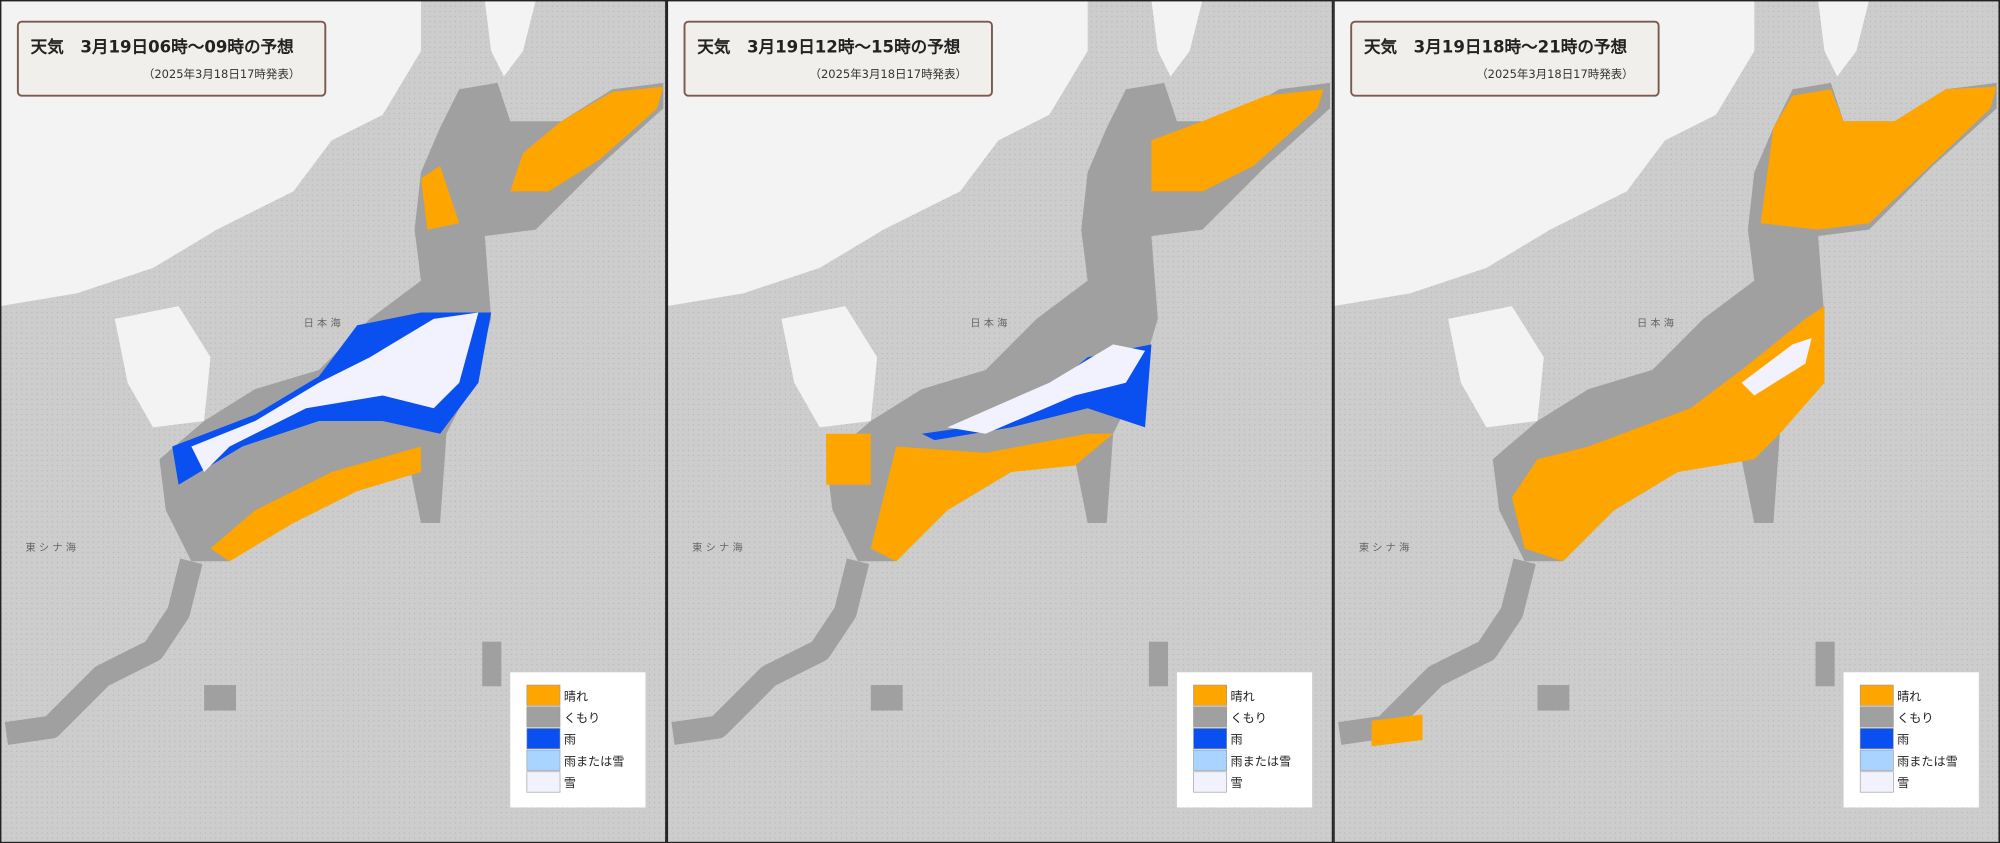 This screenshot has height=843, width=2000. I want to click on panel-title: 天気 3月19日18時～21時の予想, so click(1496, 46).